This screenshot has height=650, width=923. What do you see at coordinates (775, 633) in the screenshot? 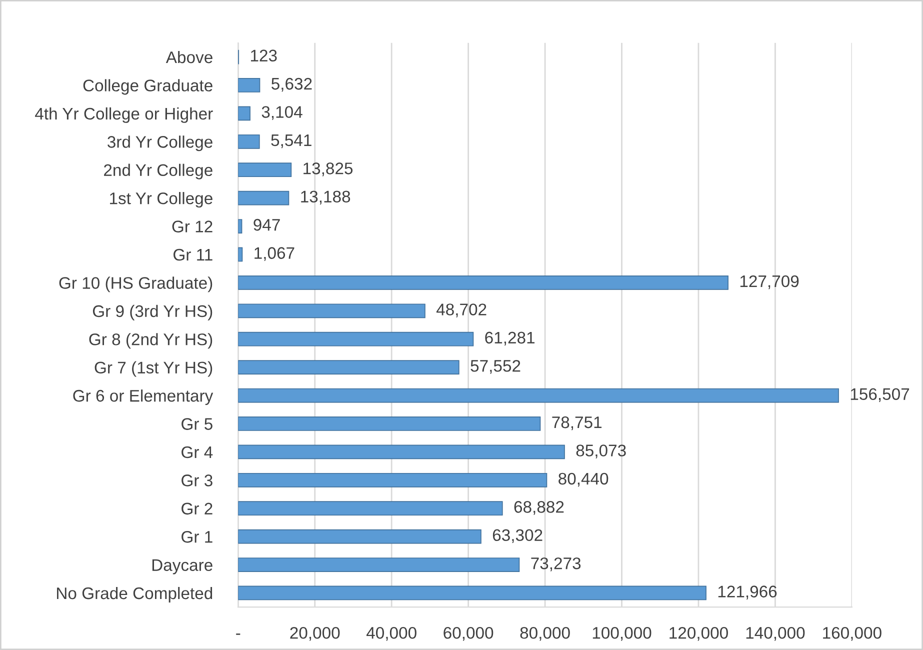
I see `x-tick-label: 140,000` at bounding box center [775, 633].